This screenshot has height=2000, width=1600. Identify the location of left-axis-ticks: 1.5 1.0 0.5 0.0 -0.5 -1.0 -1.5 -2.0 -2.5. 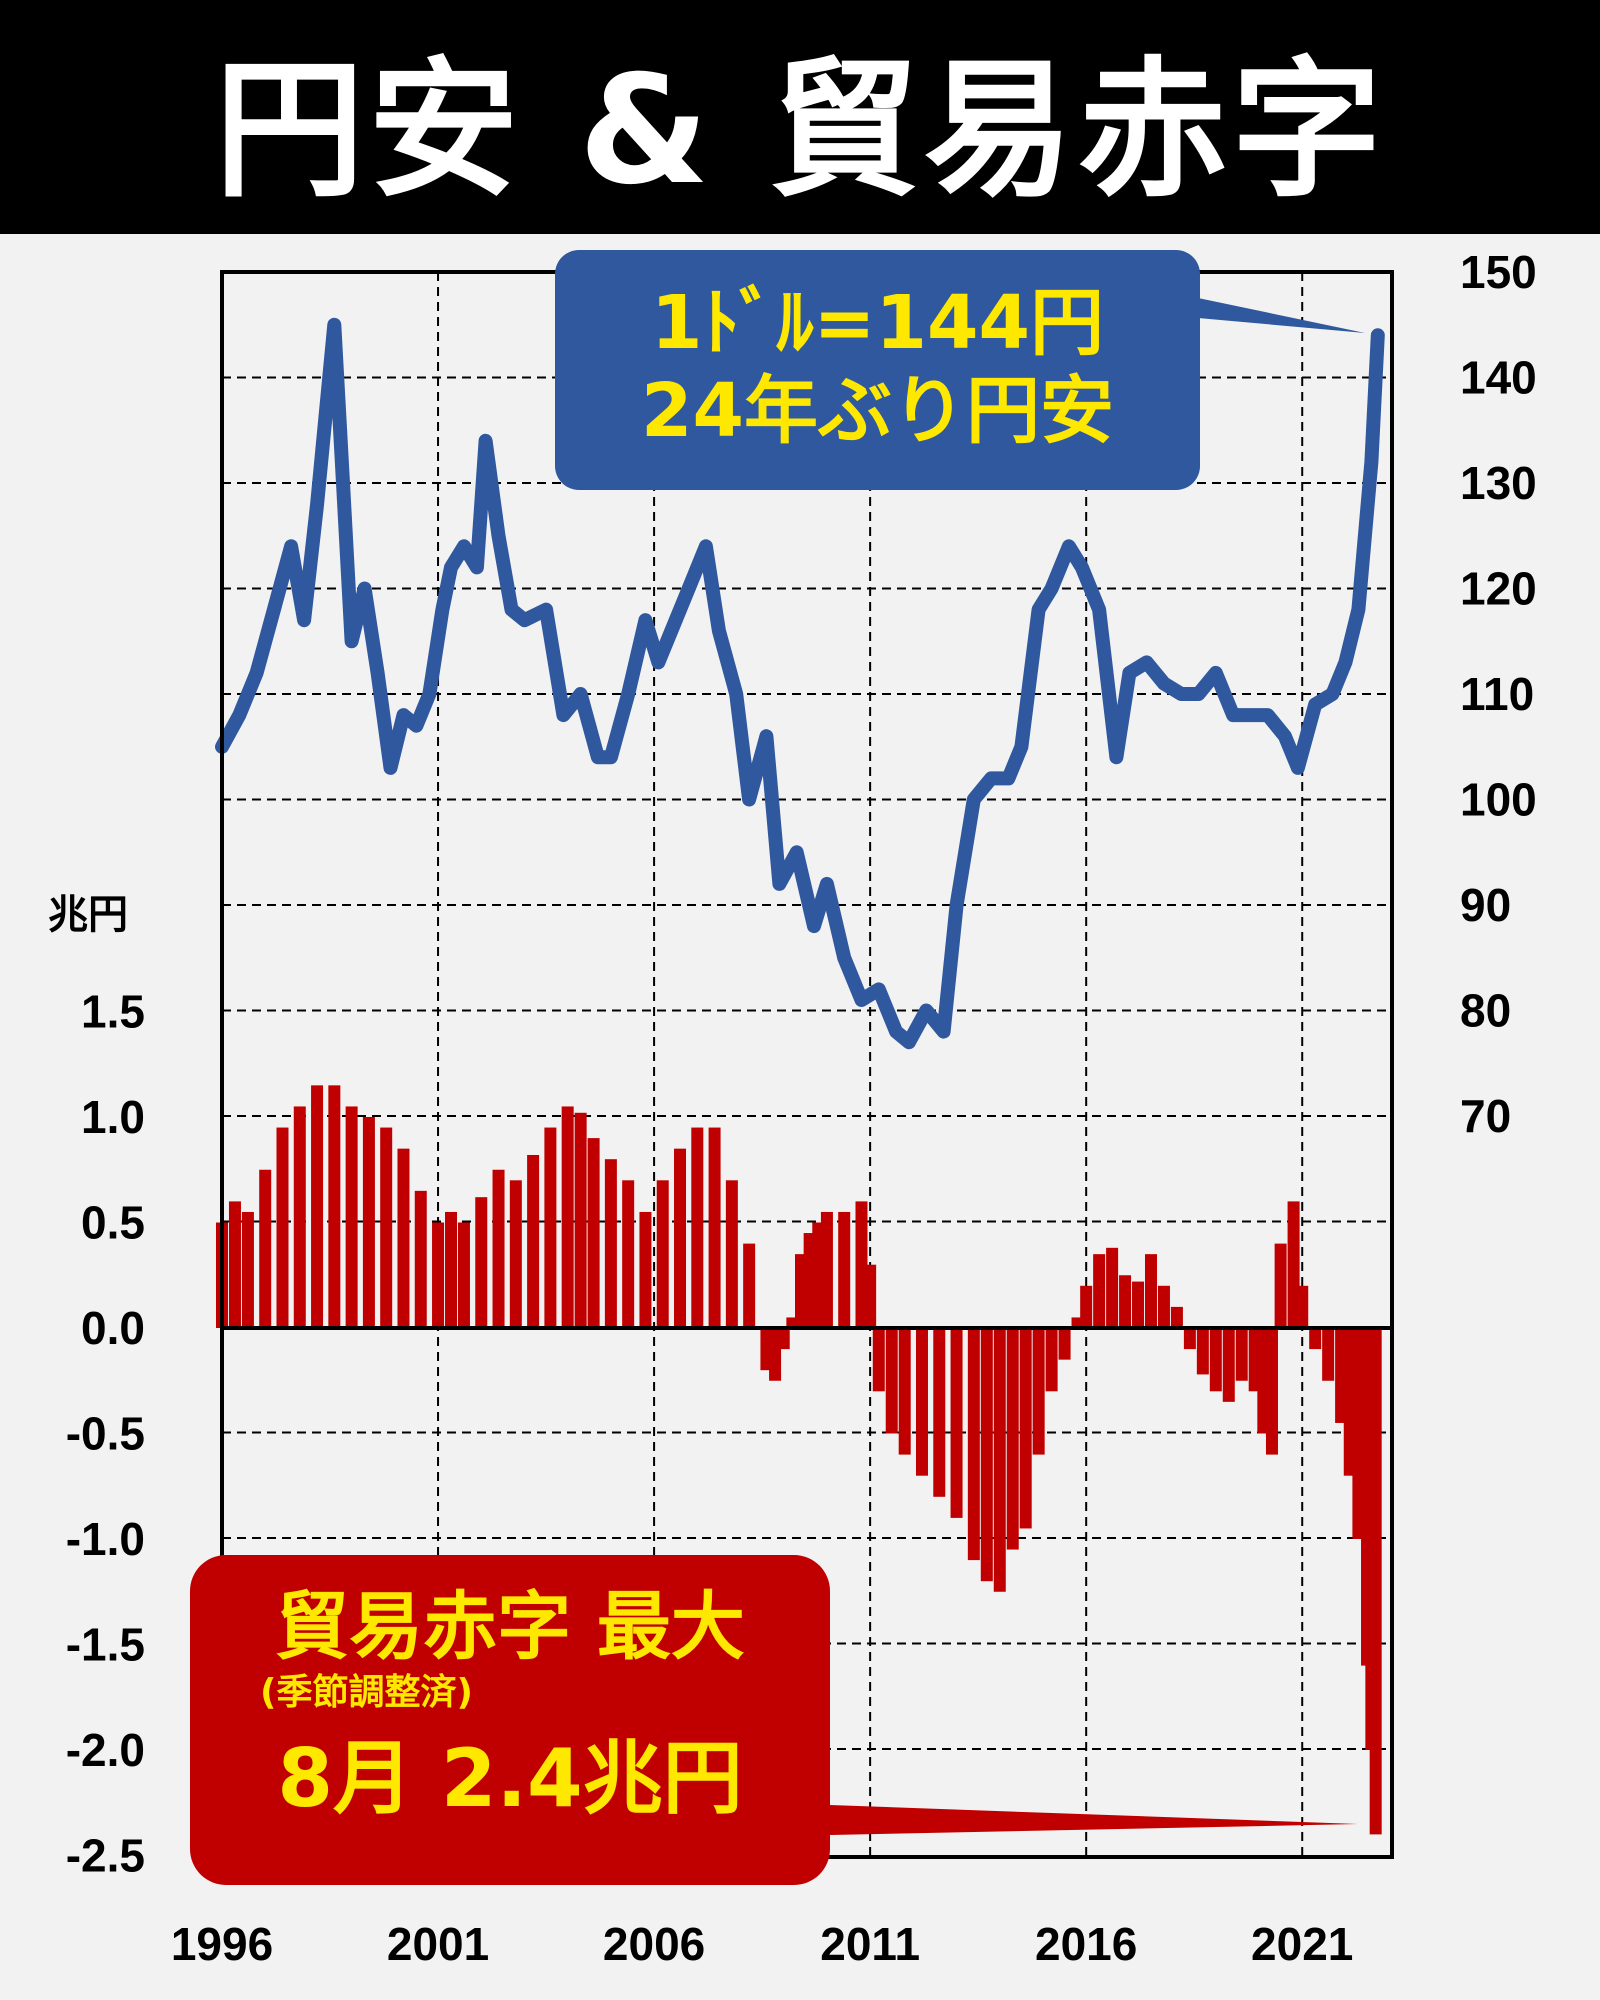
(105, 1434).